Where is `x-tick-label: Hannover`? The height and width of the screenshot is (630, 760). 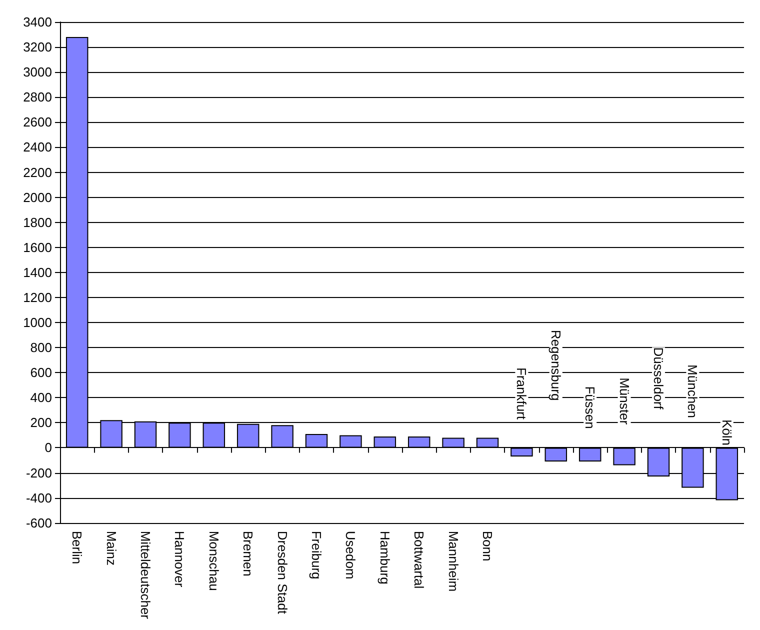 x-tick-label: Hannover is located at coordinates (180, 559).